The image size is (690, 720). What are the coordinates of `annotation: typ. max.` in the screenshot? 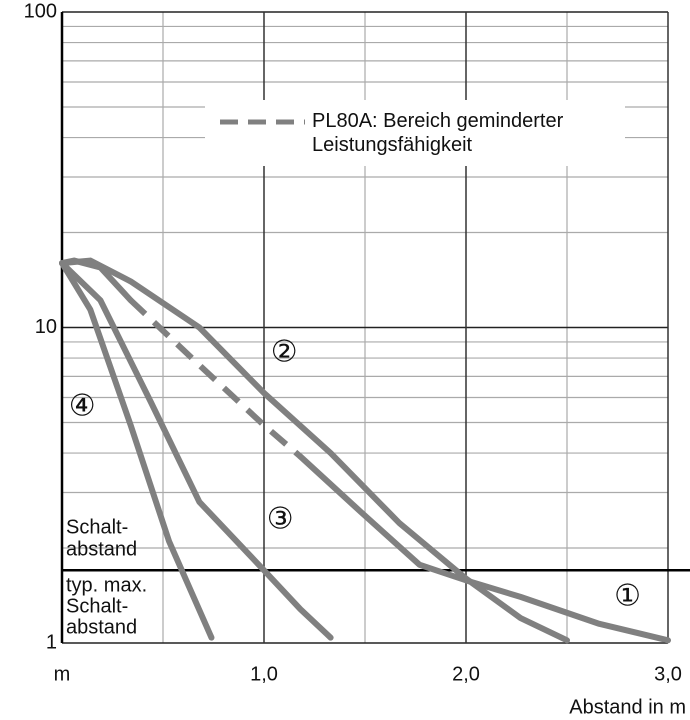 It's located at (106, 586).